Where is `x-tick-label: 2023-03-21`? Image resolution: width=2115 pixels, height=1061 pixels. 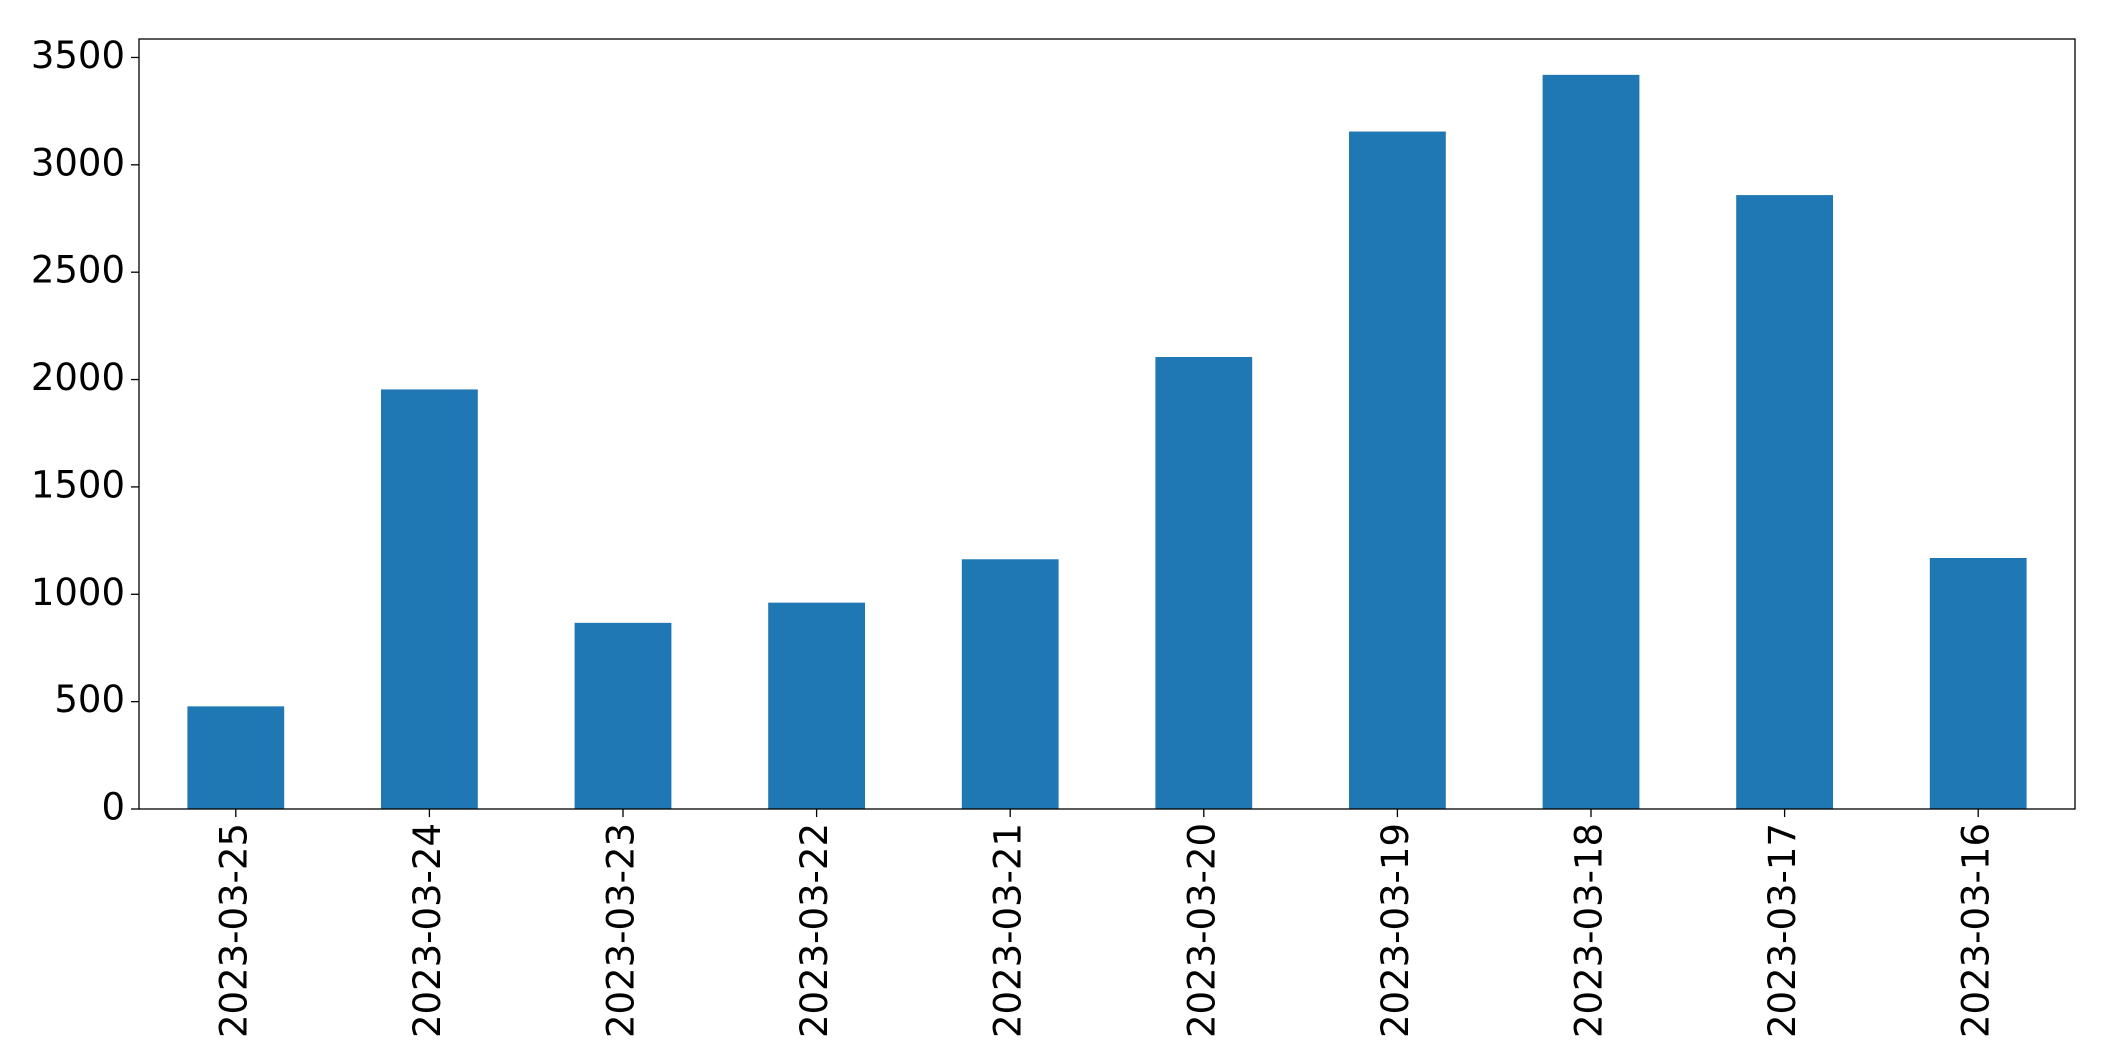
x-tick-label: 2023-03-21 is located at coordinates (1008, 930).